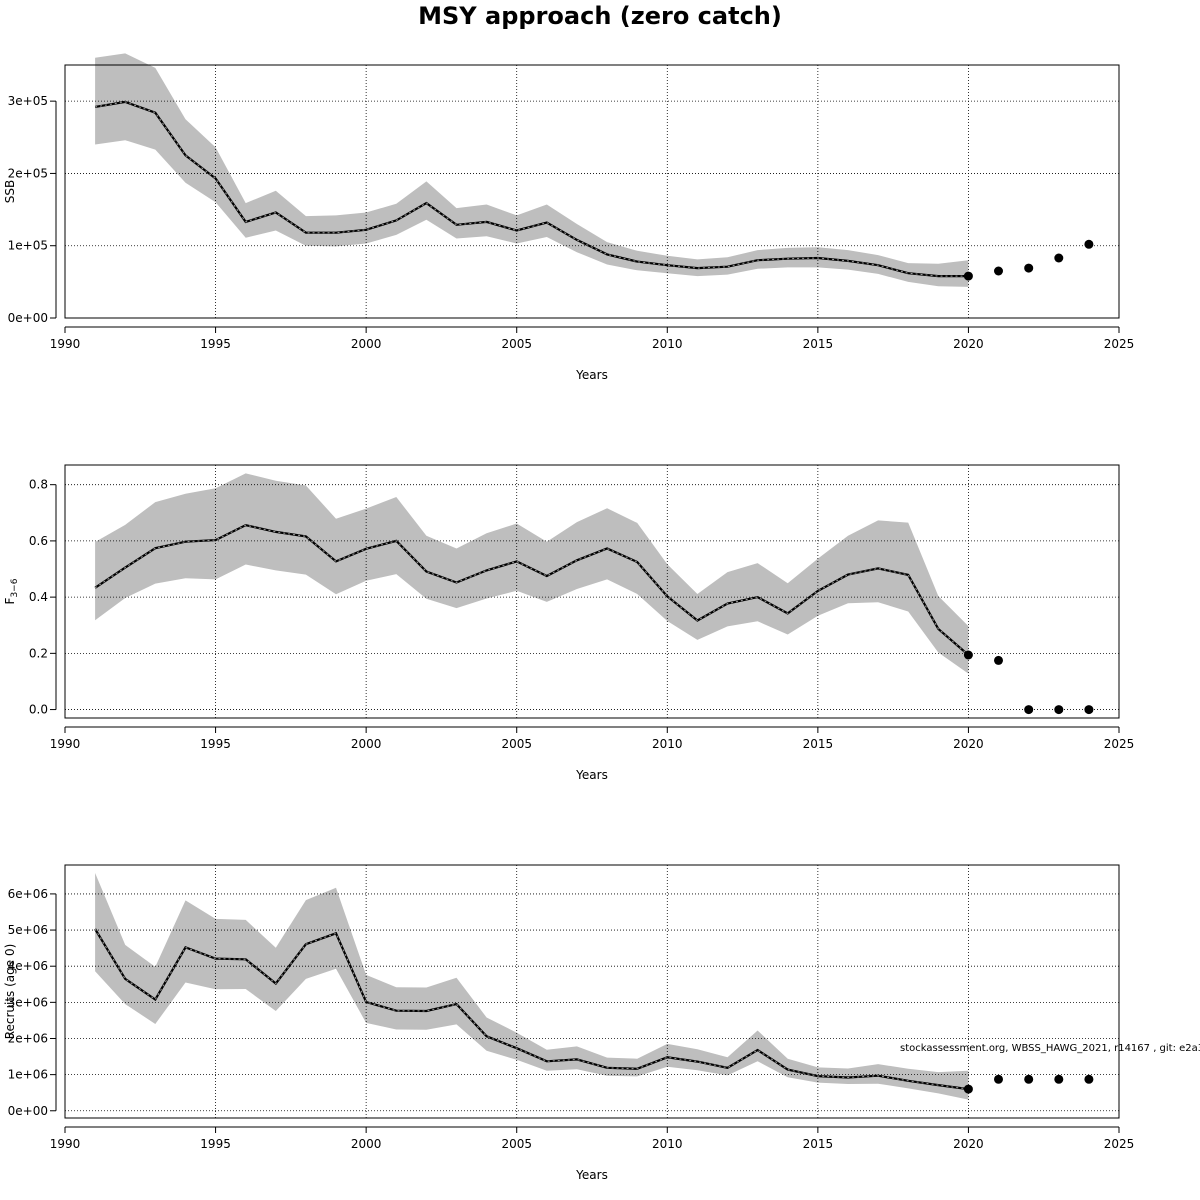 The width and height of the screenshot is (1200, 1200). What do you see at coordinates (65, 744) in the screenshot?
I see `f-x-tick-label: 1990` at bounding box center [65, 744].